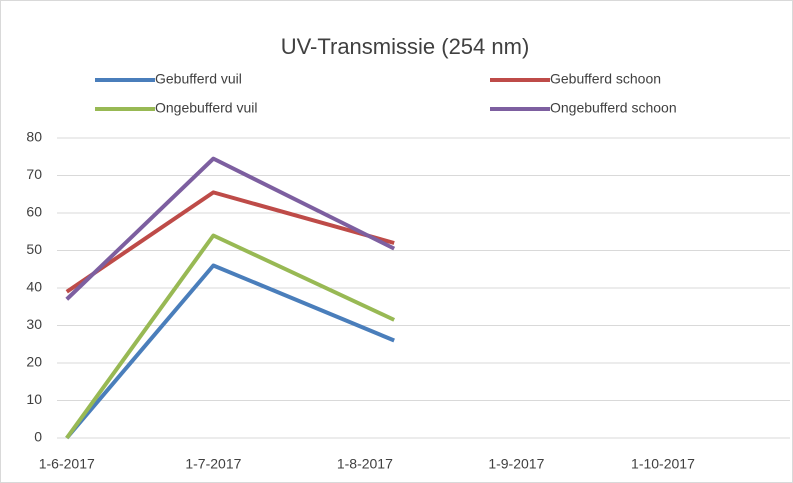  What do you see at coordinates (613, 108) in the screenshot?
I see `legend-label: Ongebufferd schoon` at bounding box center [613, 108].